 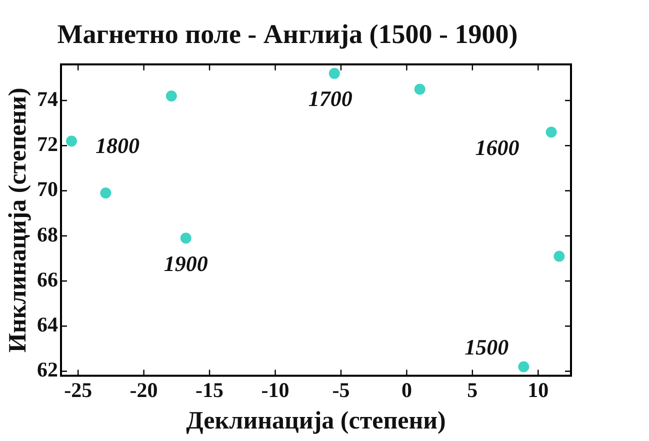 What do you see at coordinates (275, 390) in the screenshot?
I see `x-tick-label: -10` at bounding box center [275, 390].